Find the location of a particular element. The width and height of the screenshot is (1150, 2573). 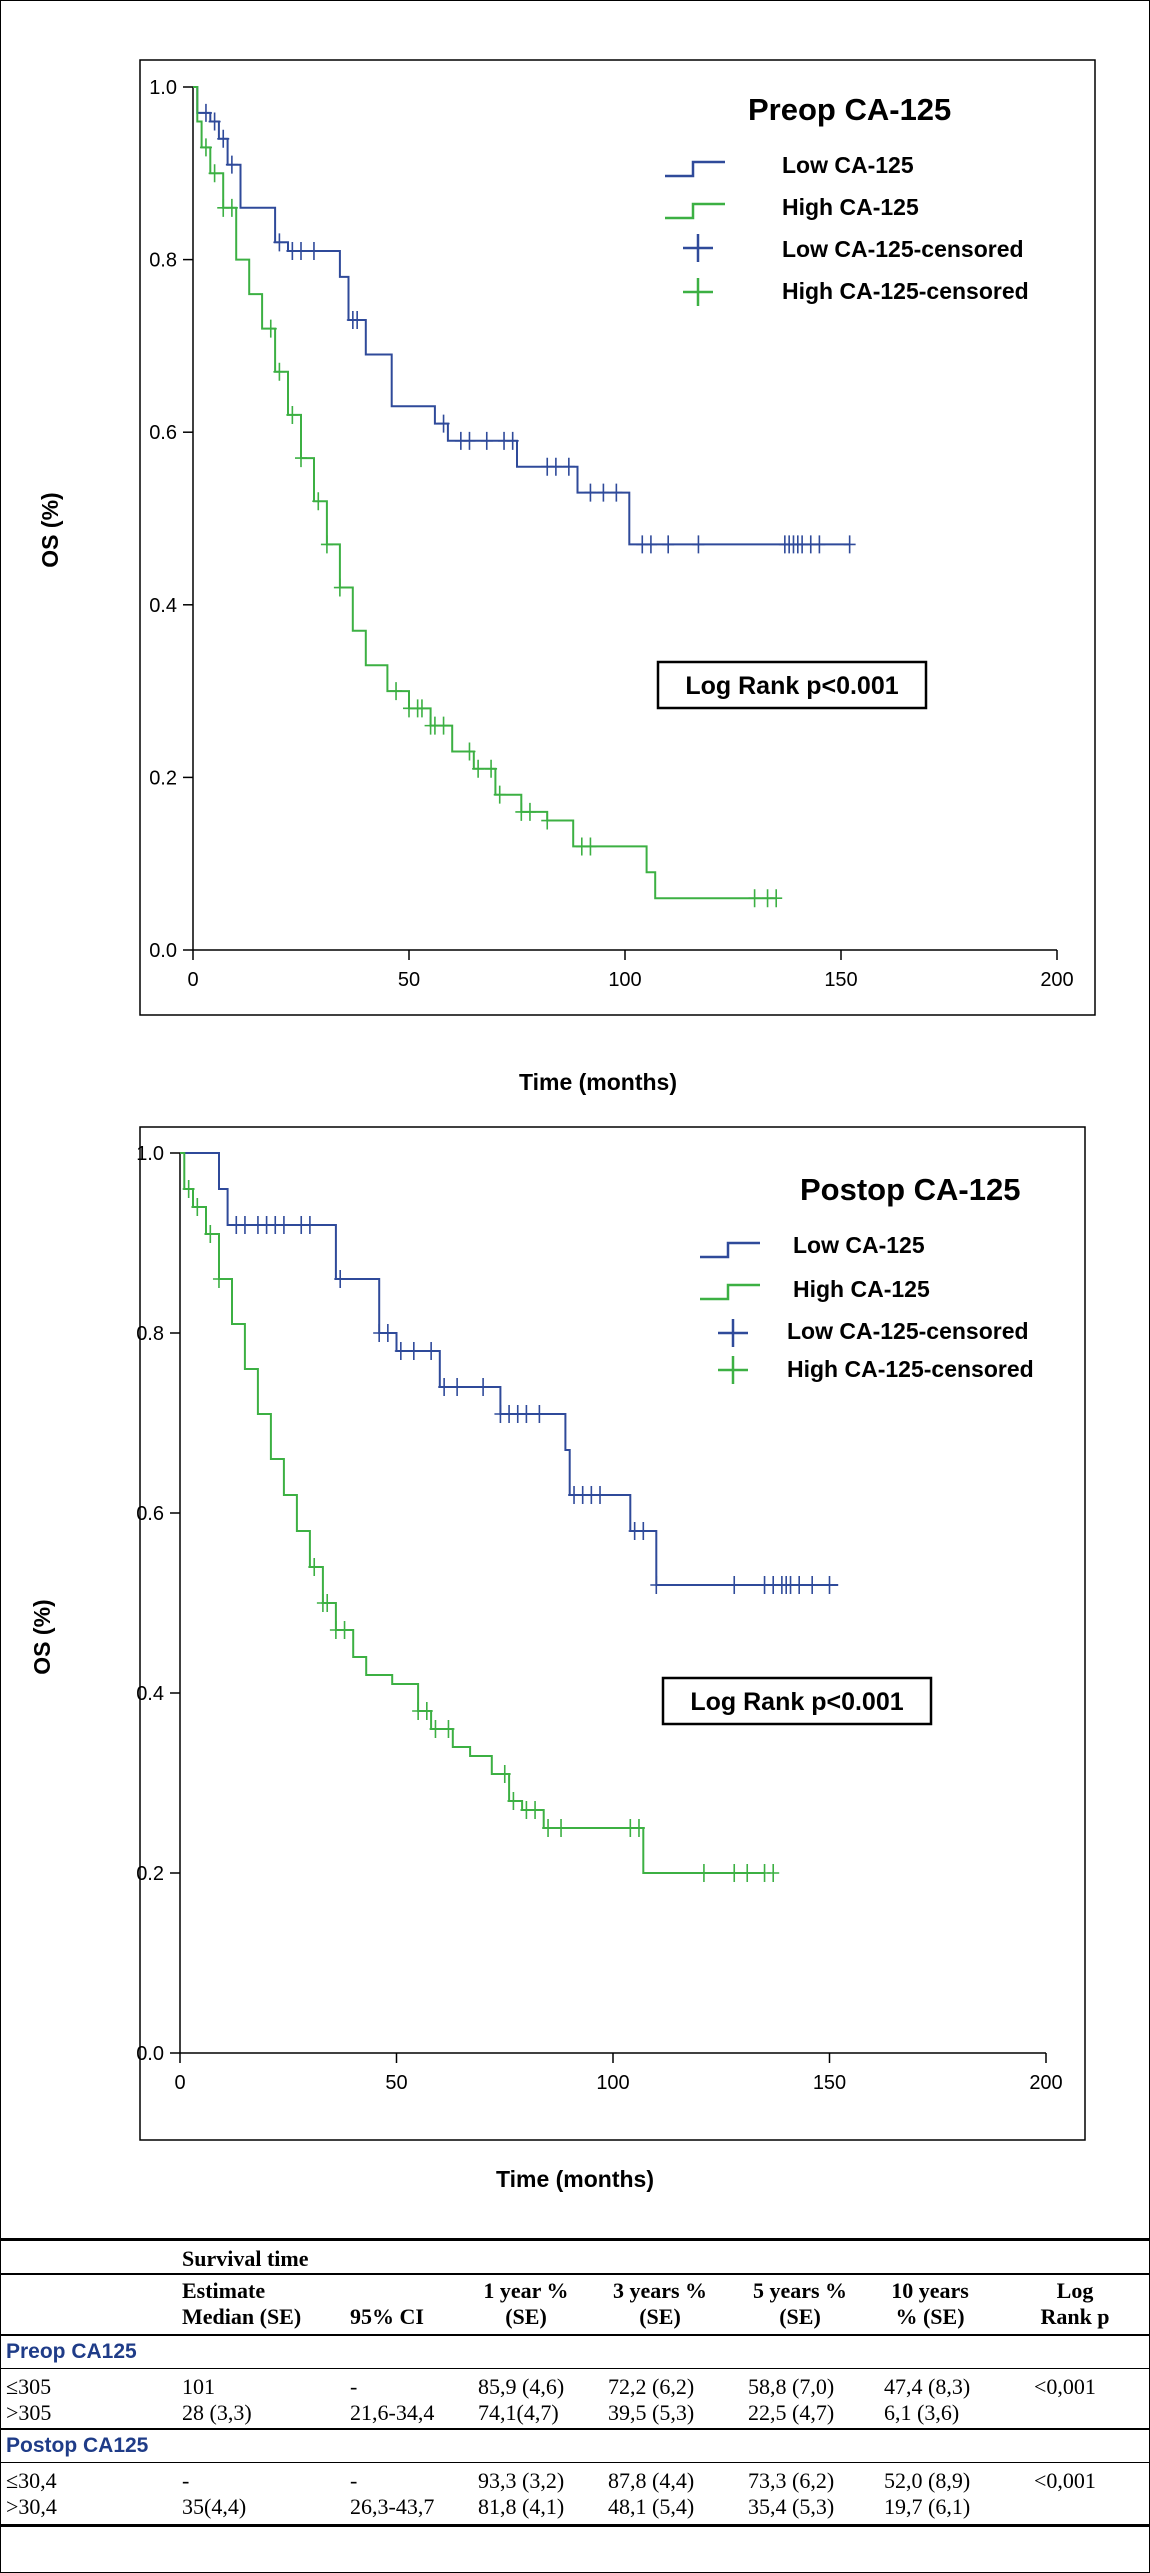

col-header-10y: 10 years is located at coordinates (930, 2290).